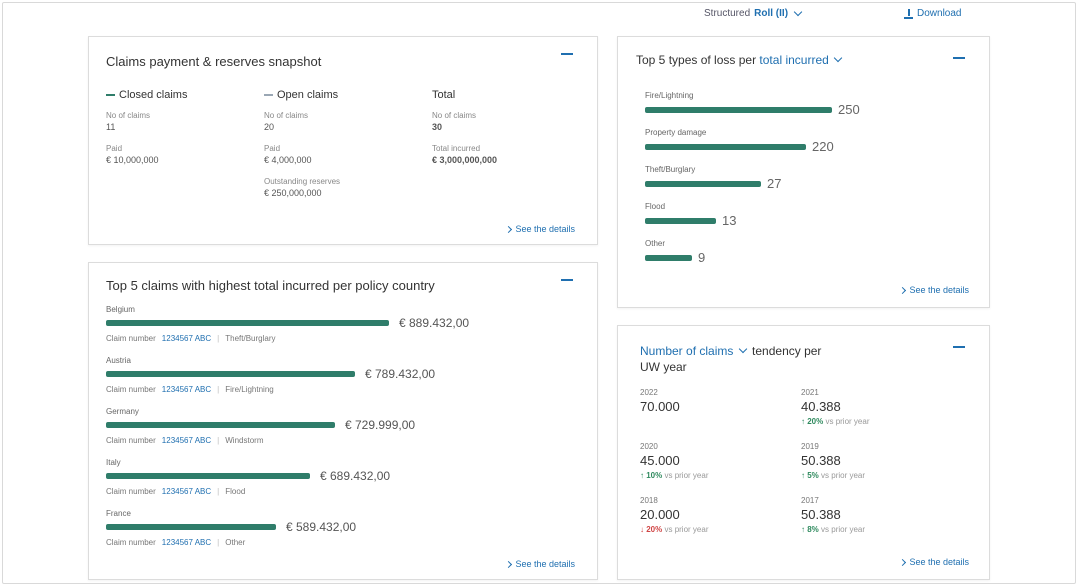 This screenshot has width=1078, height=586. Describe the element at coordinates (444, 95) in the screenshot. I see `total-title: Total` at that location.